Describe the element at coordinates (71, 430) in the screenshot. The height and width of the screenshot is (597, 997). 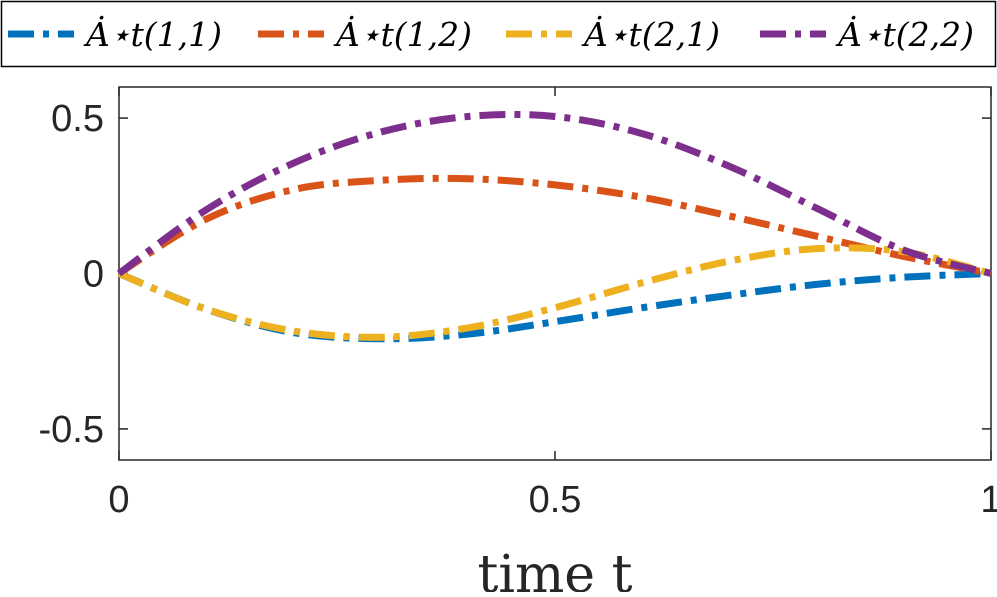
I see `y-tick-label: -0.5` at that location.